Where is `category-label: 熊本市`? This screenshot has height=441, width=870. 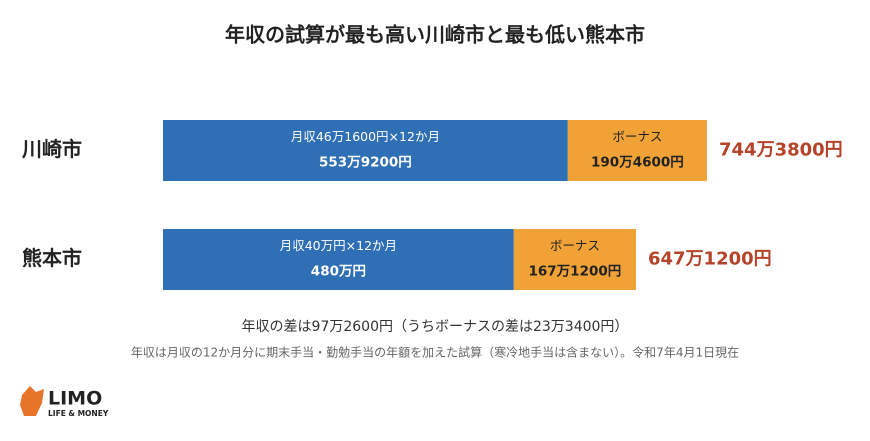 category-label: 熊本市 is located at coordinates (52, 258).